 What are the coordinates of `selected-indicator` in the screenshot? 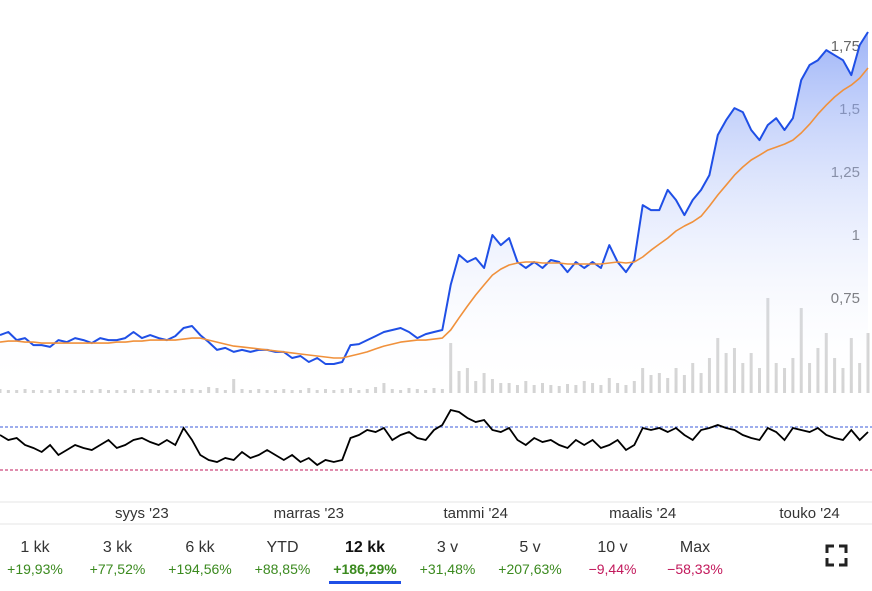 It's located at (365, 582).